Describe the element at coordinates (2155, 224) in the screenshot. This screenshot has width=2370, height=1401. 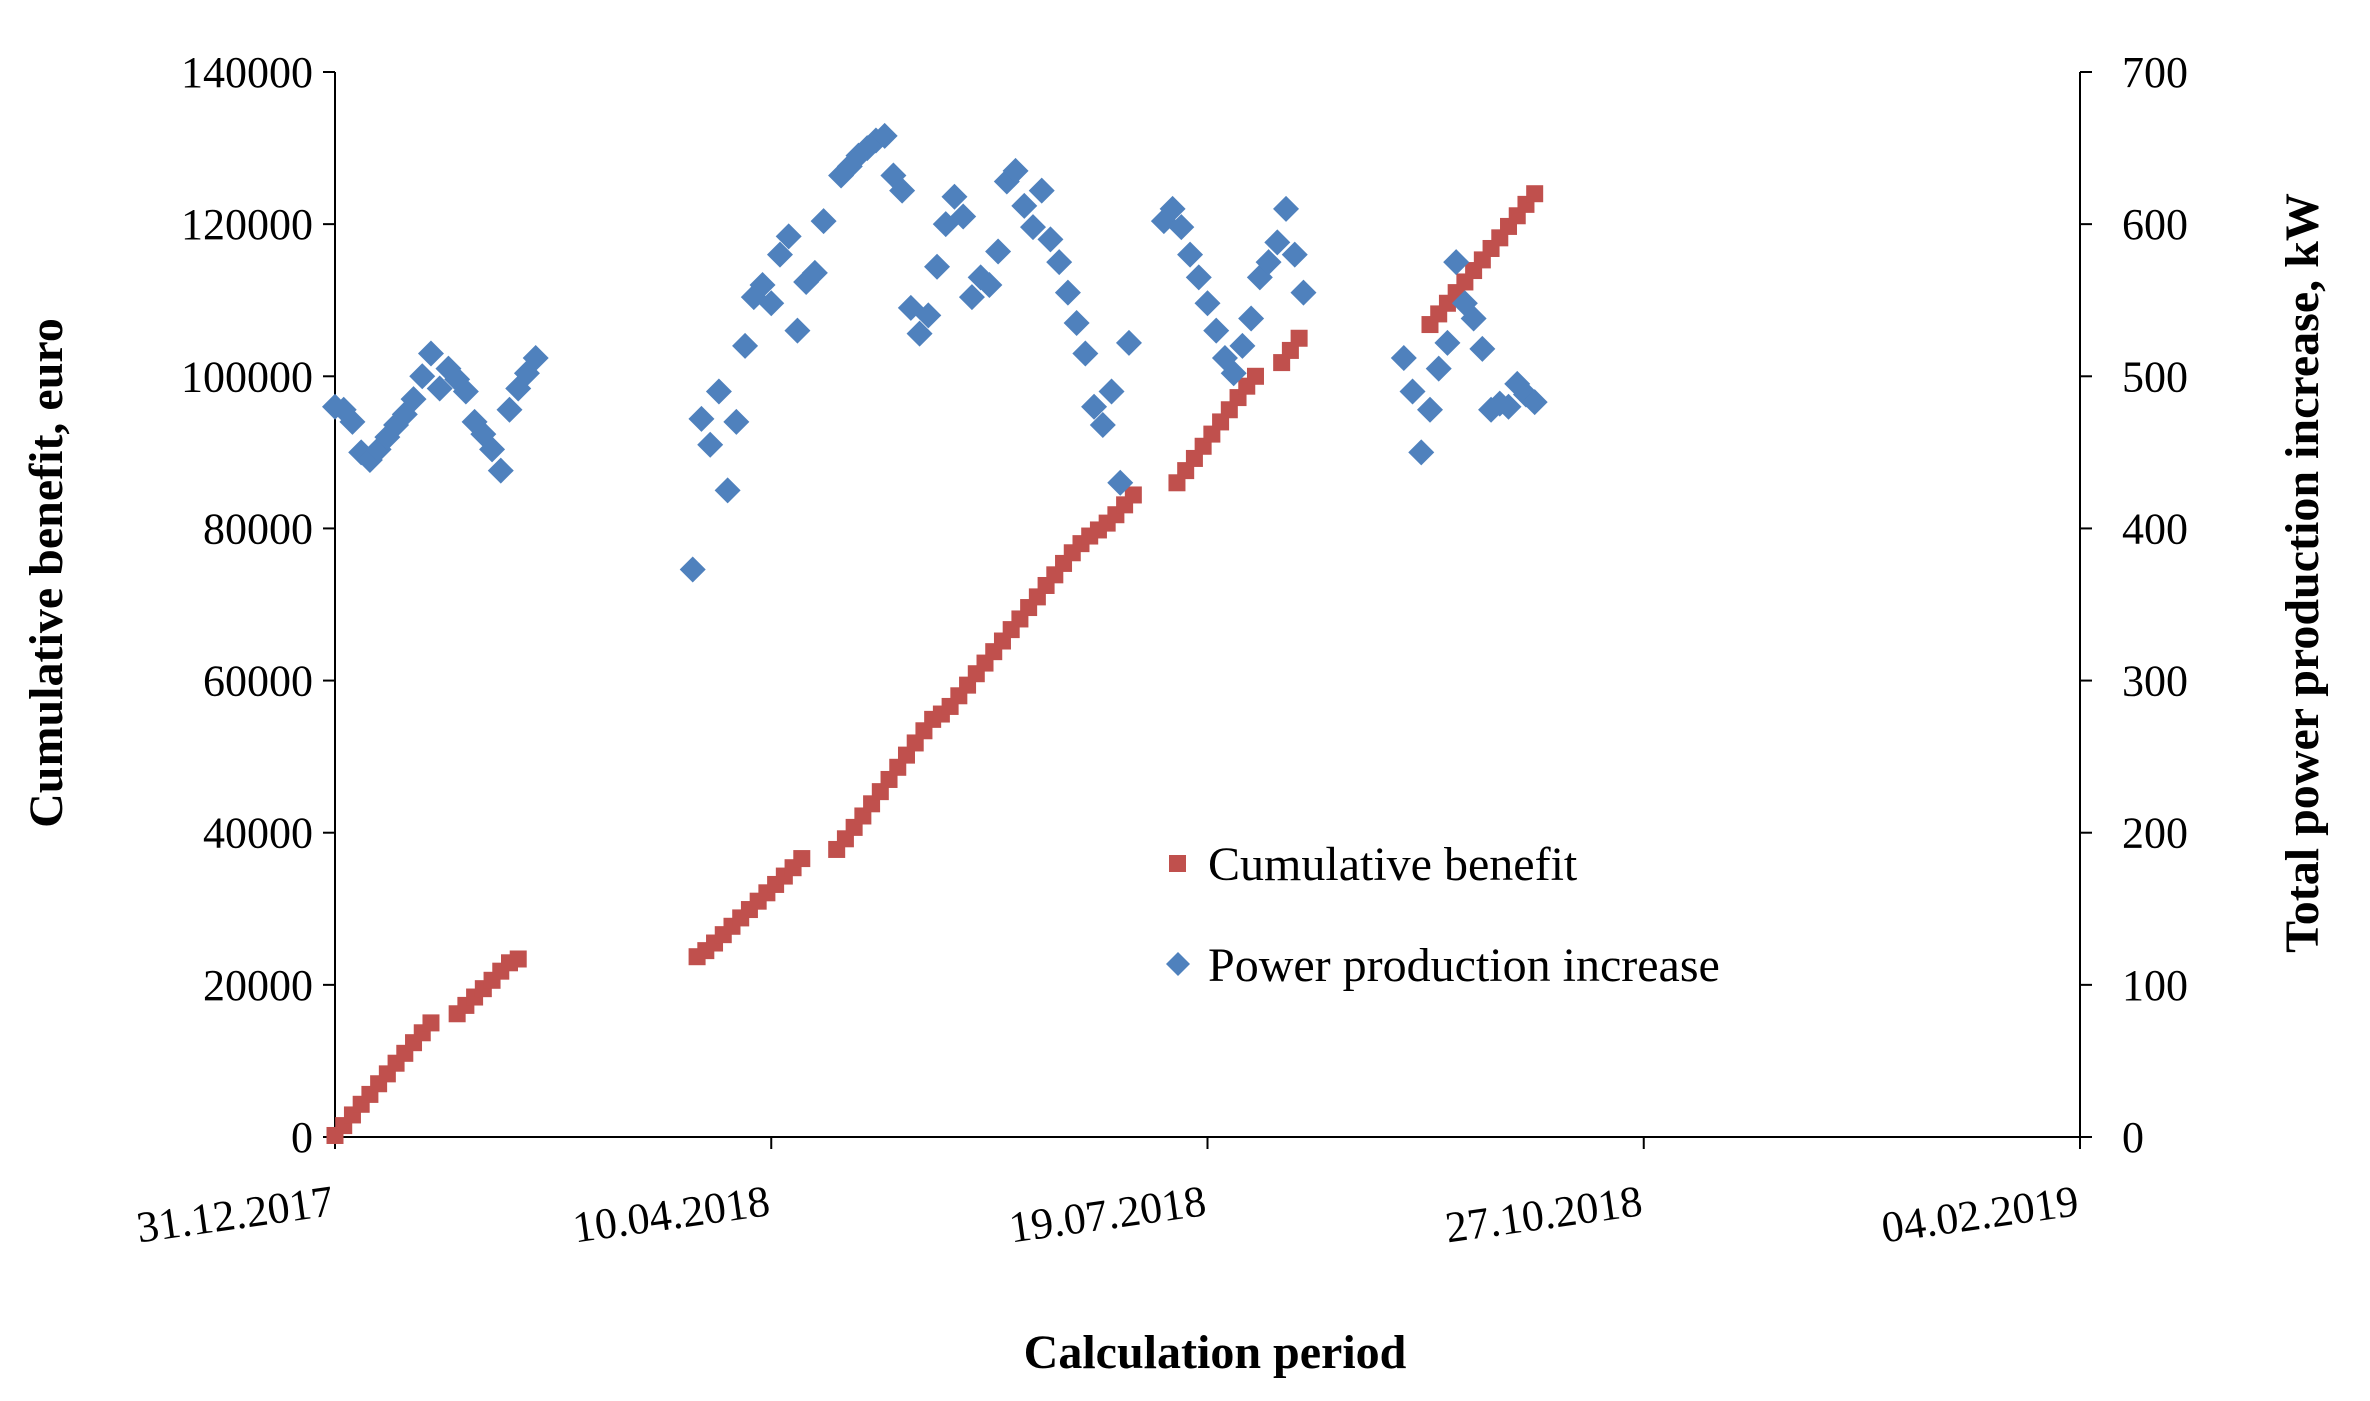
I see `y-right-tick-label: 600` at that location.